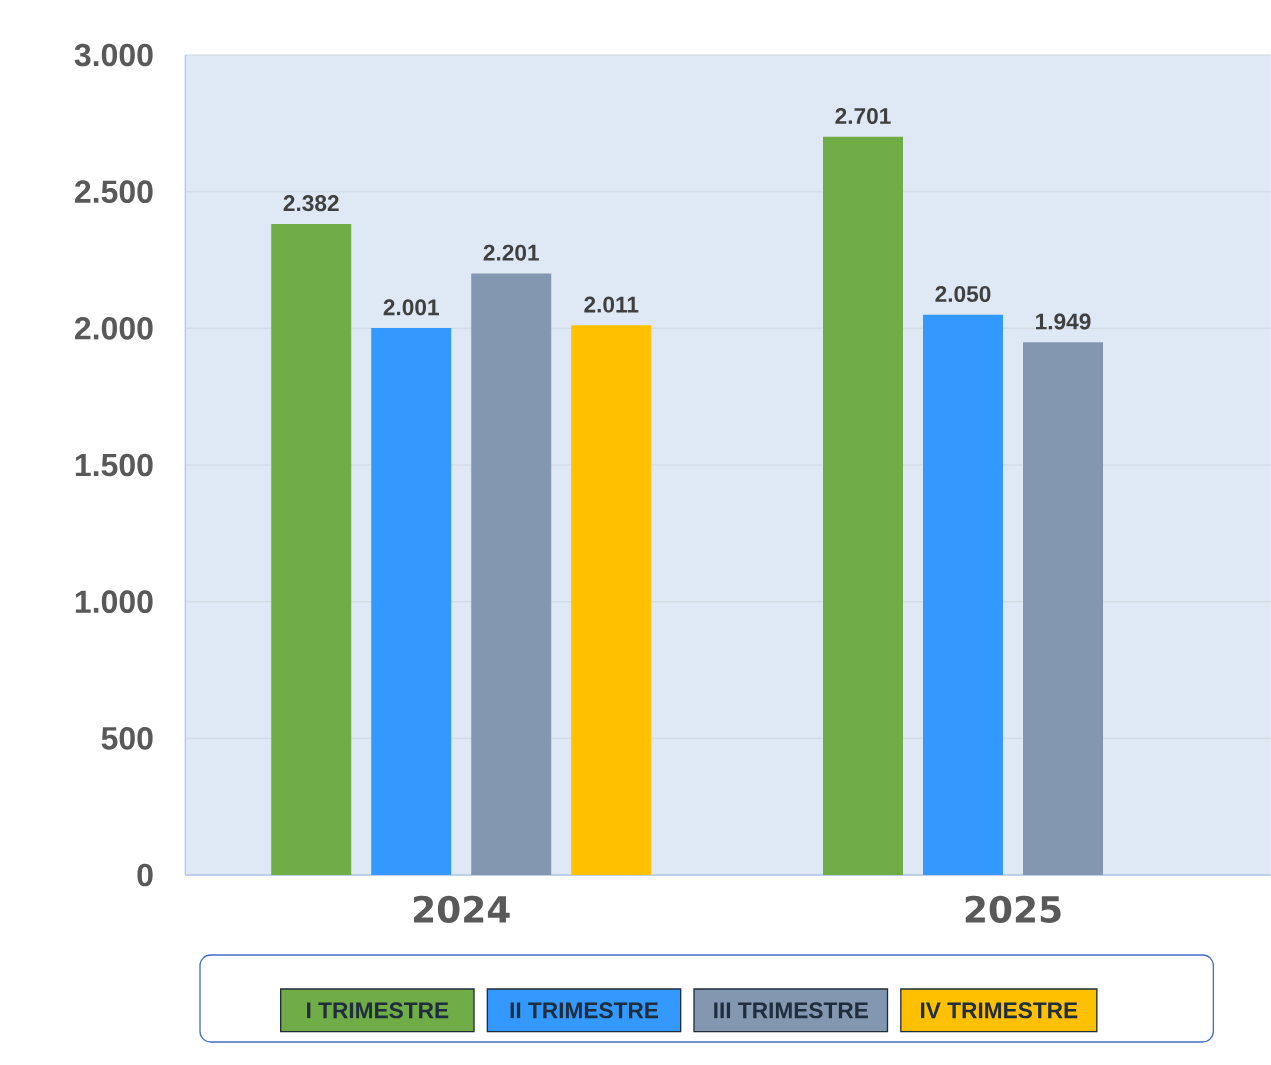 The height and width of the screenshot is (1065, 1271). Describe the element at coordinates (411, 307) in the screenshot. I see `data-label: 2.001` at that location.